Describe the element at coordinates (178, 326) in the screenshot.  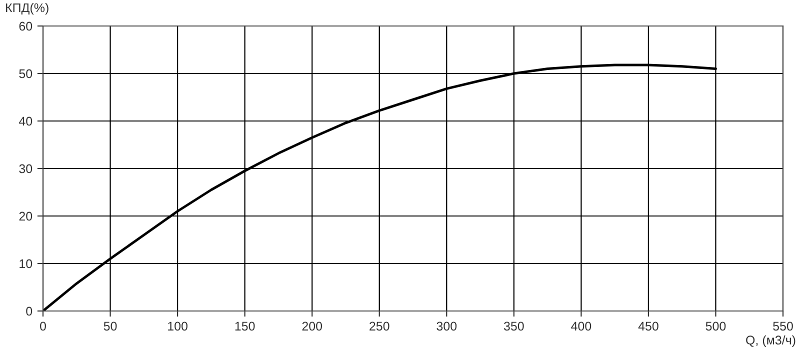
I see `x-tick-label: 100` at that location.